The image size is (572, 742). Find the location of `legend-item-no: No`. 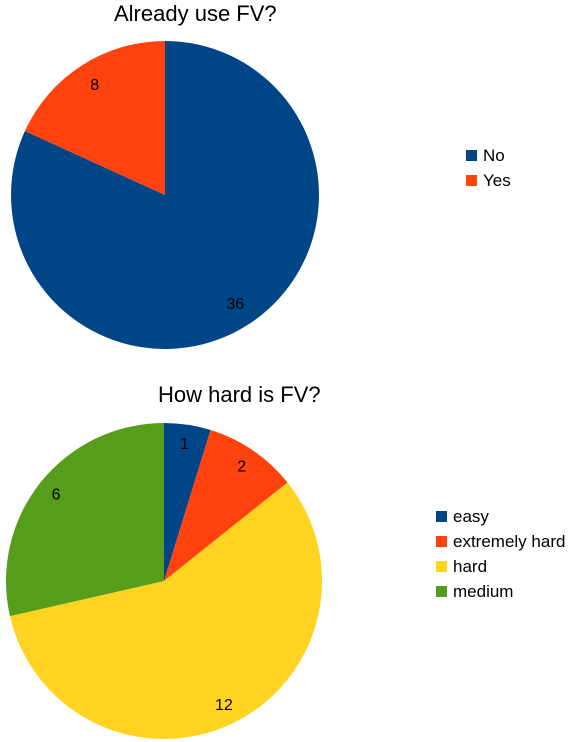

legend-item-no: No is located at coordinates (488, 155).